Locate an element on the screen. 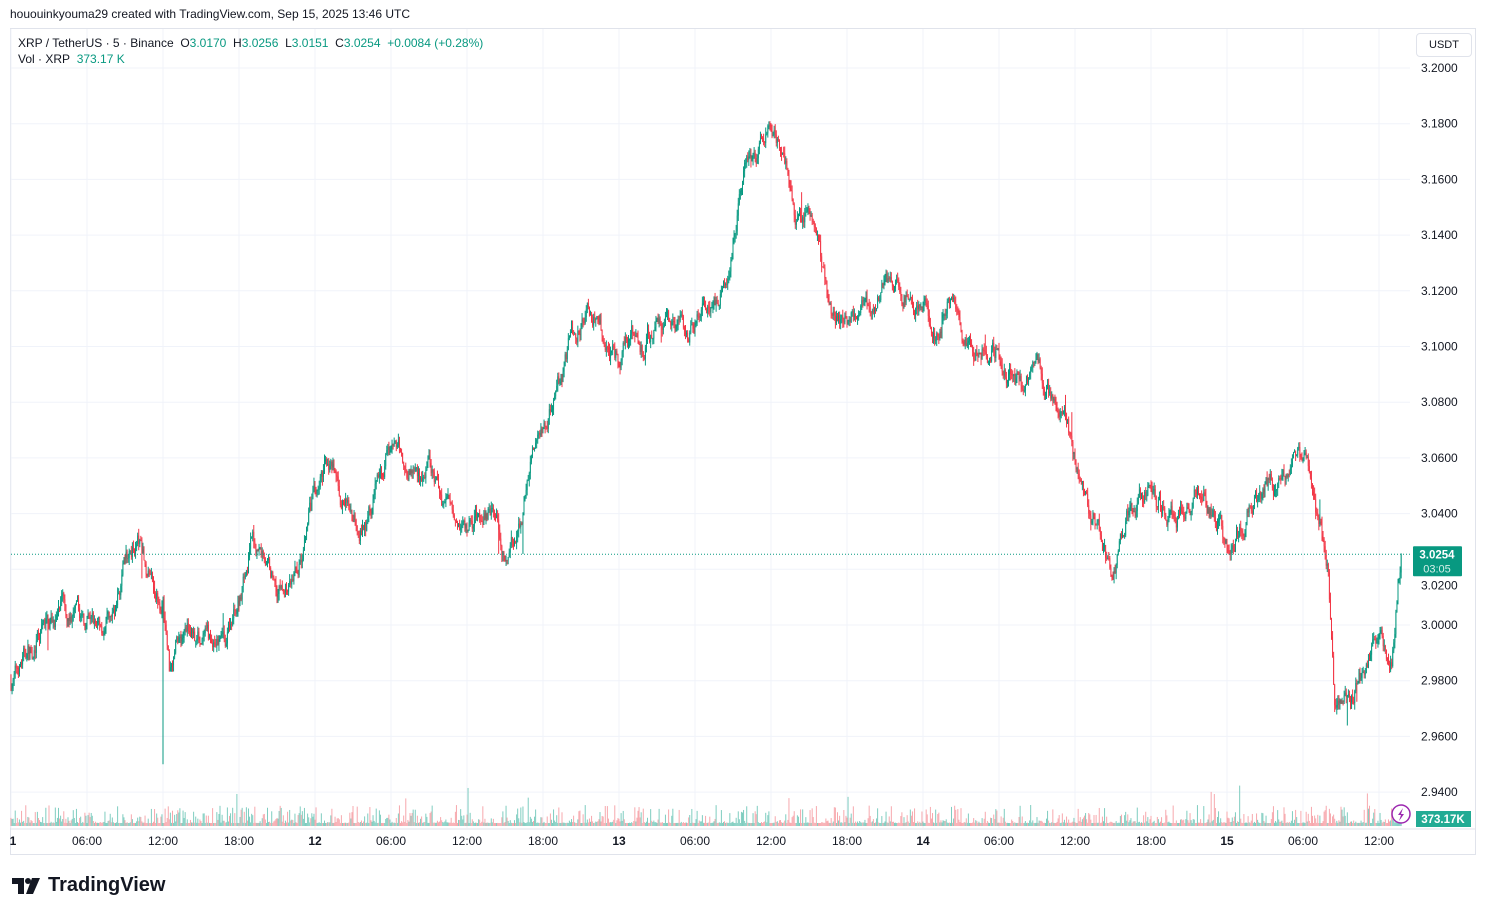  time-tick-label: 06:00 is located at coordinates (999, 841).